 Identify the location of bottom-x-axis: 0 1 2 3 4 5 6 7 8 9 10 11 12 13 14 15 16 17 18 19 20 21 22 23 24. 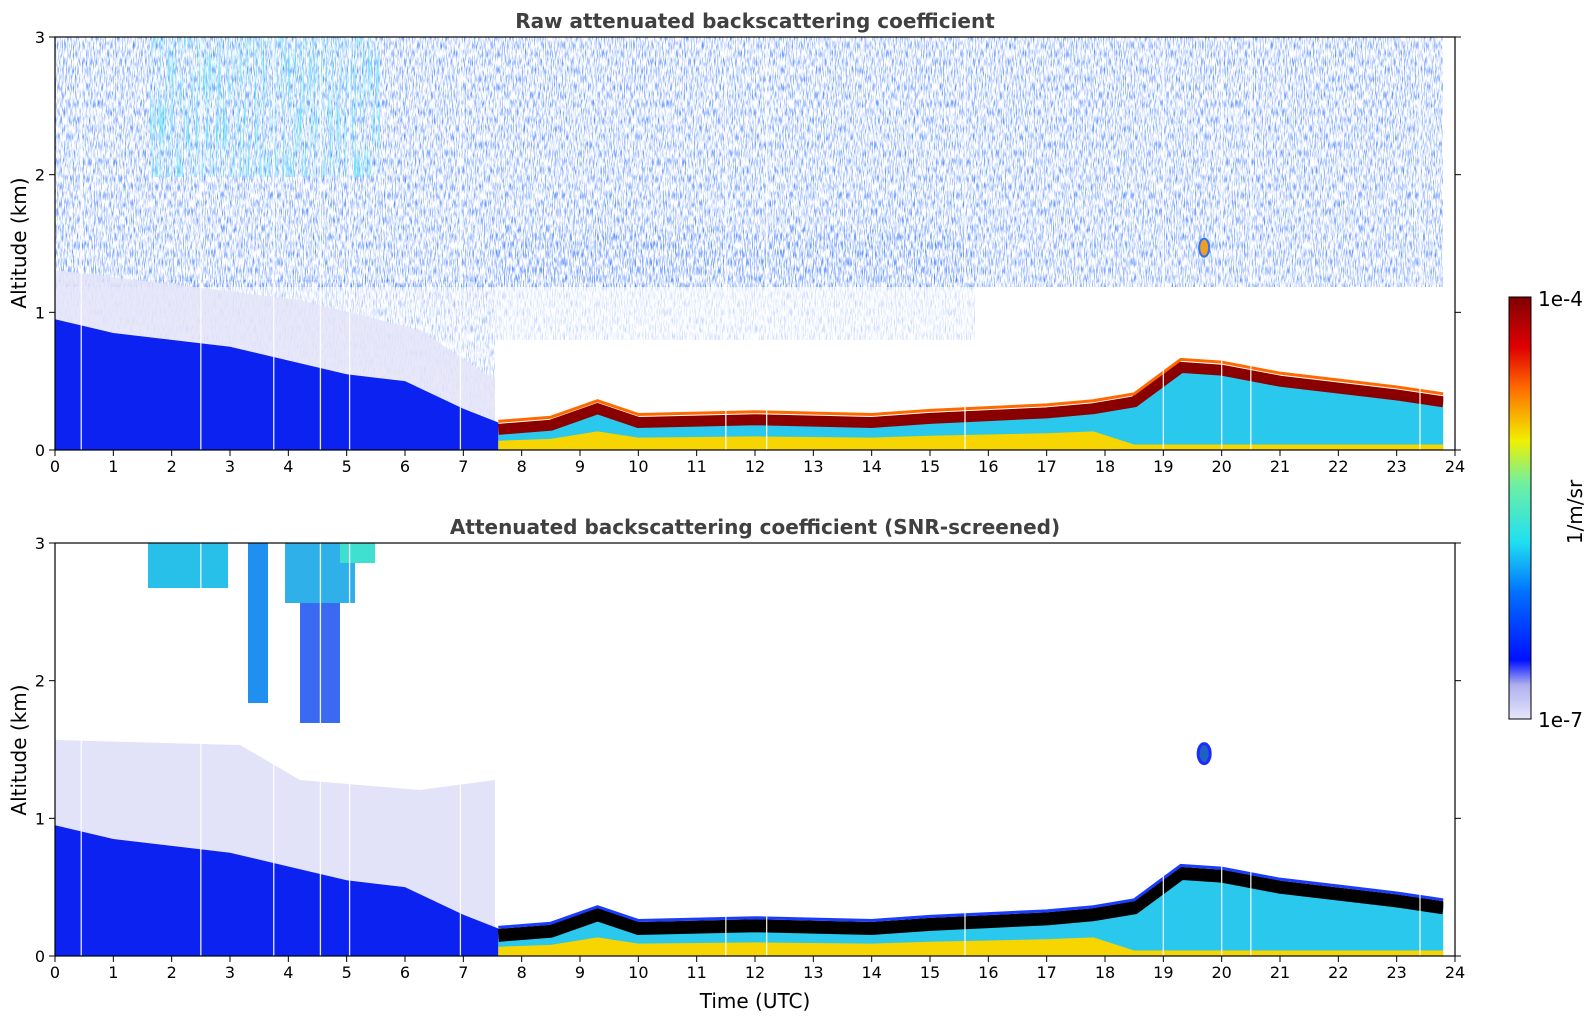
(757, 969).